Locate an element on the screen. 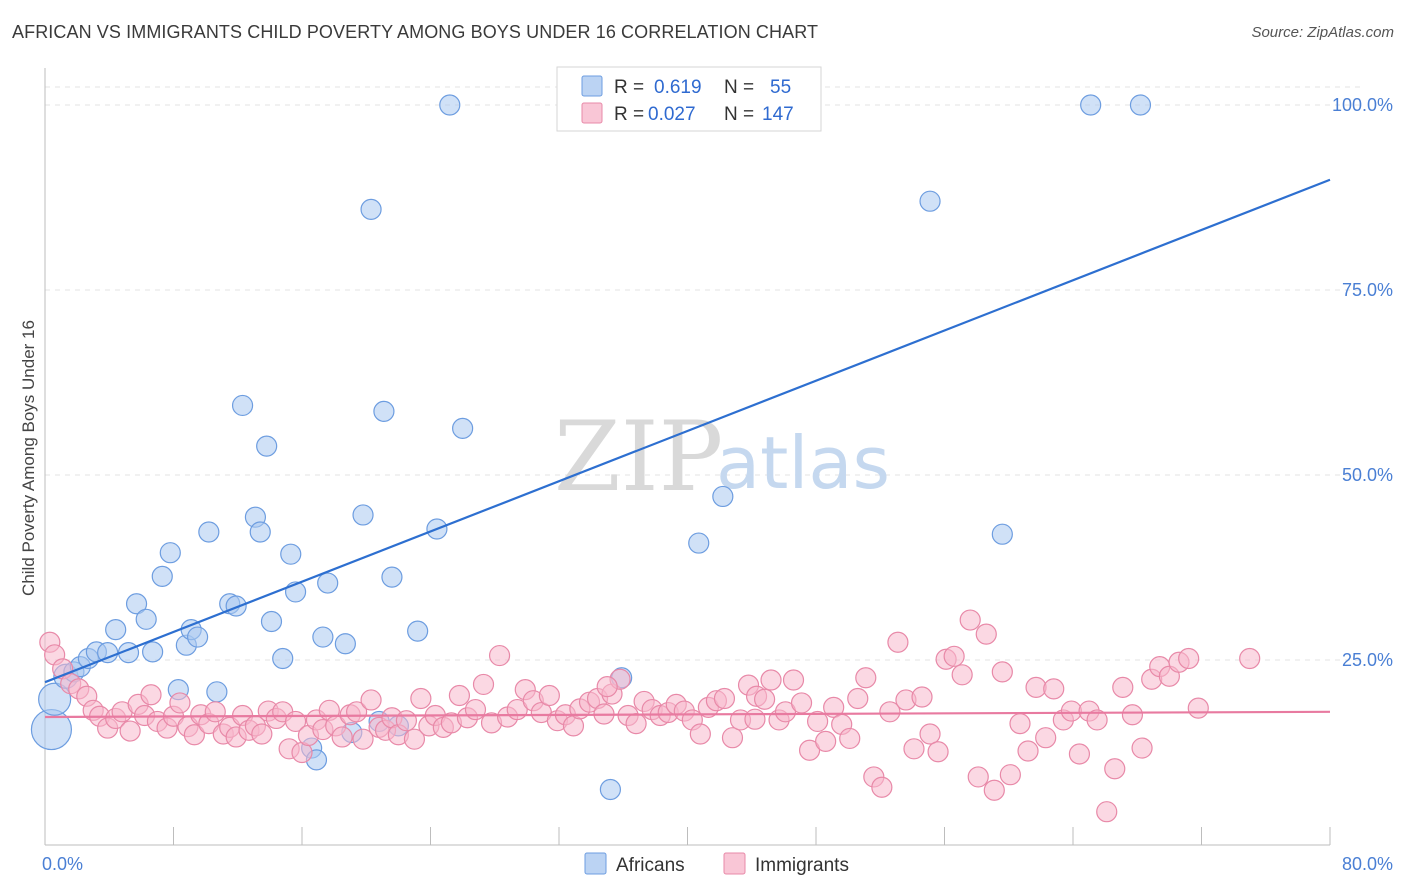  trend-line-immigrants is located at coordinates (687, 714).